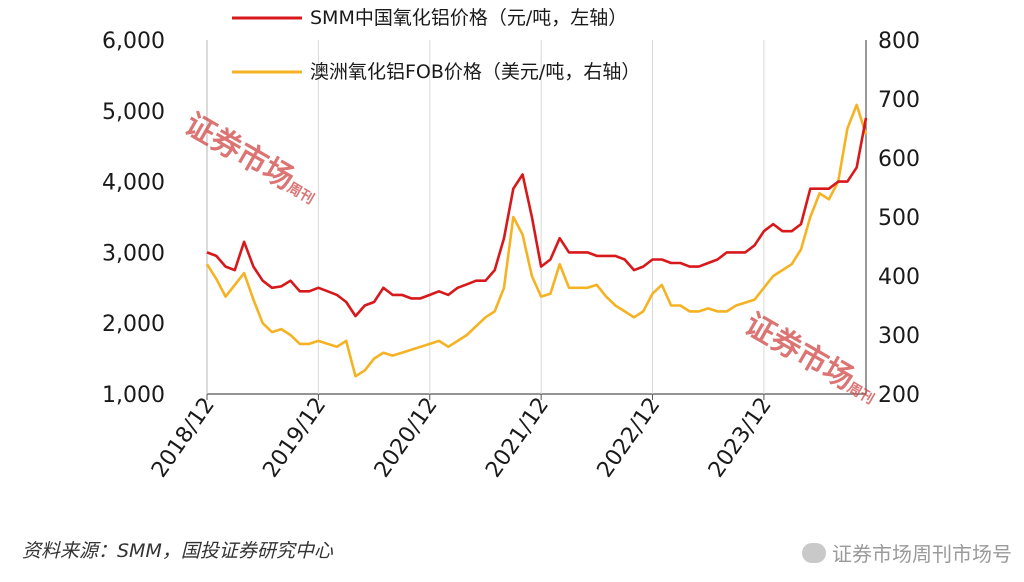 This screenshot has width=1024, height=582. Describe the element at coordinates (177, 551) in the screenshot. I see `source-note: 资料来源：SMM，国投证券研究中心` at that location.